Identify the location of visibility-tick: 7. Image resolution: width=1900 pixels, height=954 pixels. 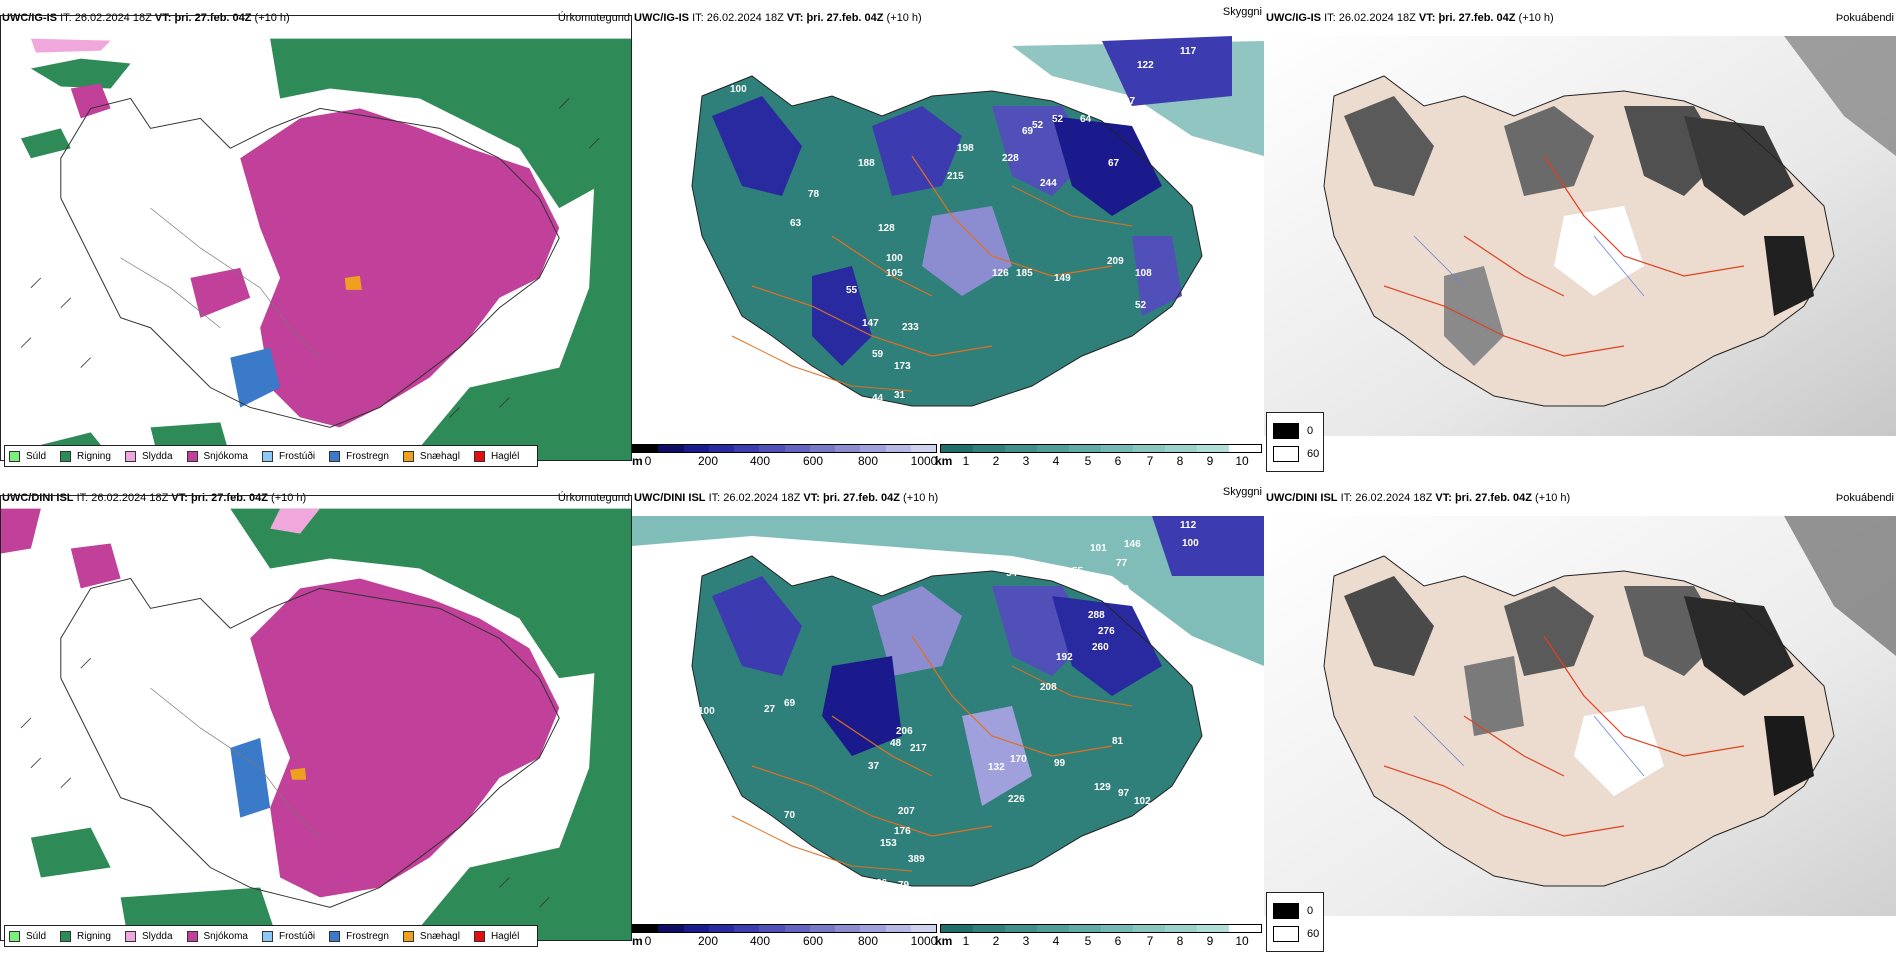
(1150, 461).